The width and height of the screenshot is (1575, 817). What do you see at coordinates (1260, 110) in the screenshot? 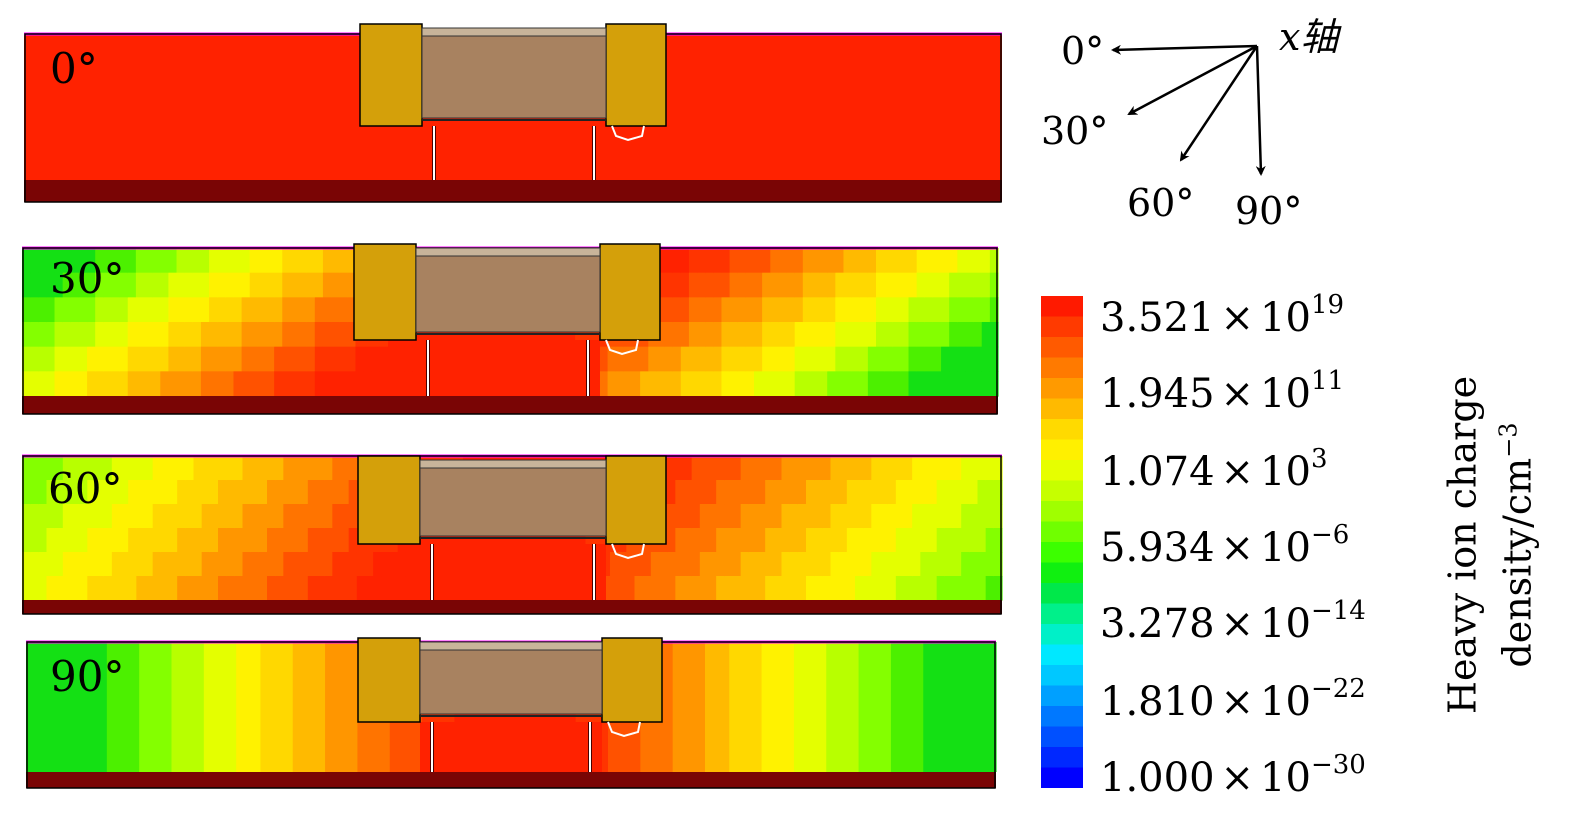
I see `arrow-90deg` at bounding box center [1260, 110].